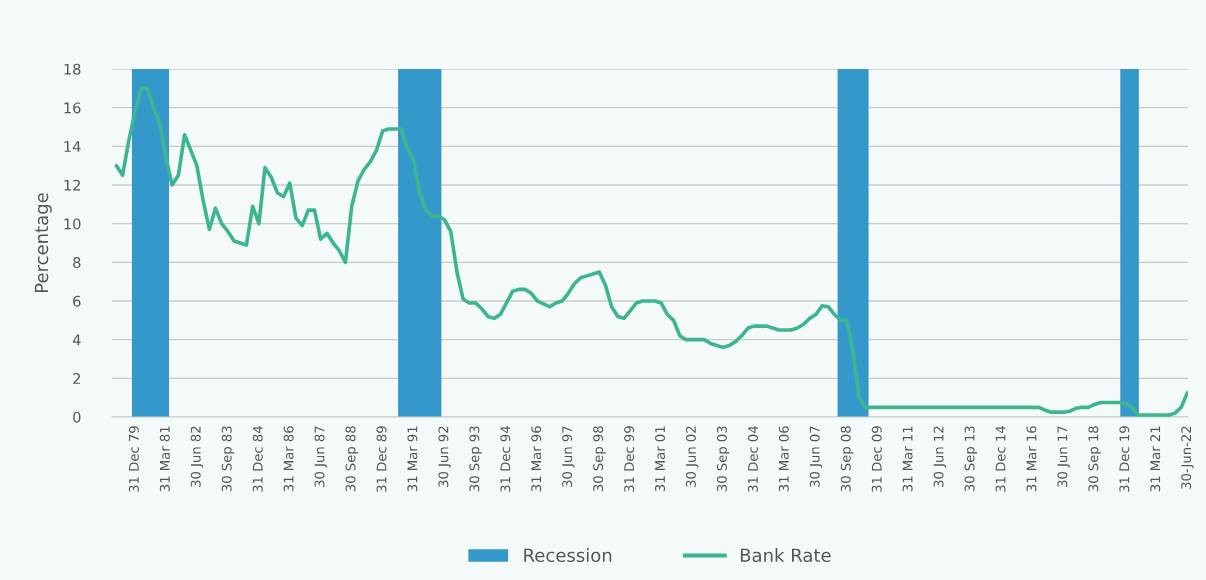 The height and width of the screenshot is (580, 1206). Describe the element at coordinates (77, 417) in the screenshot. I see `y-tick-label: 0` at that location.